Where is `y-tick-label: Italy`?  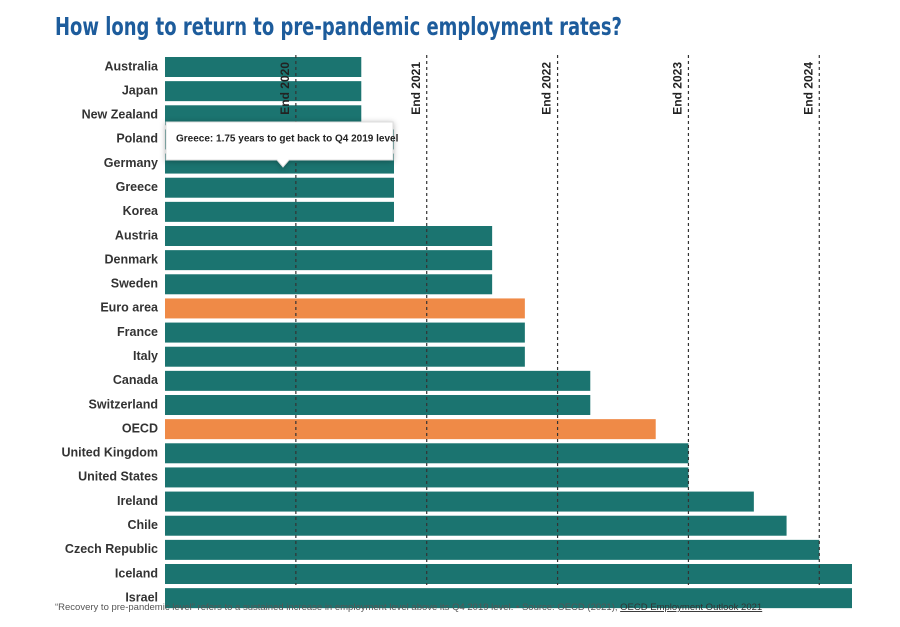 y-tick-label: Italy is located at coordinates (145, 356).